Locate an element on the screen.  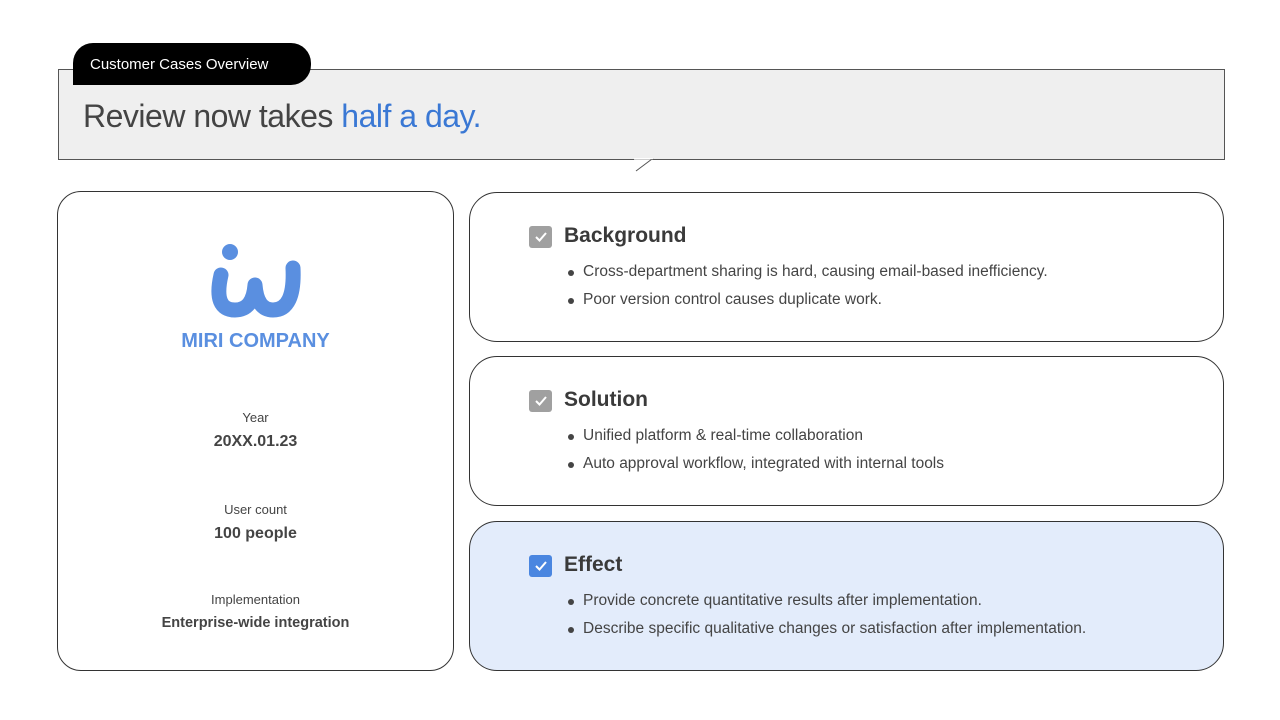
title-highlight: half a day. is located at coordinates (411, 116).